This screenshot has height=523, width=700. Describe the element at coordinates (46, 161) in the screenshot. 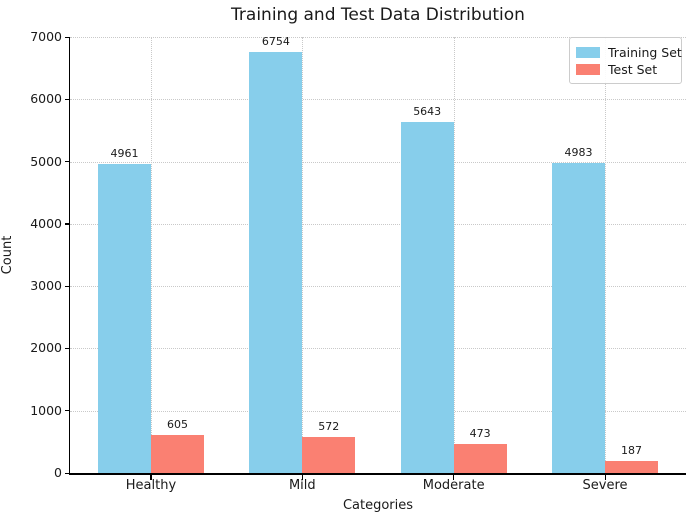

I see `y-tick-label: 5000` at that location.